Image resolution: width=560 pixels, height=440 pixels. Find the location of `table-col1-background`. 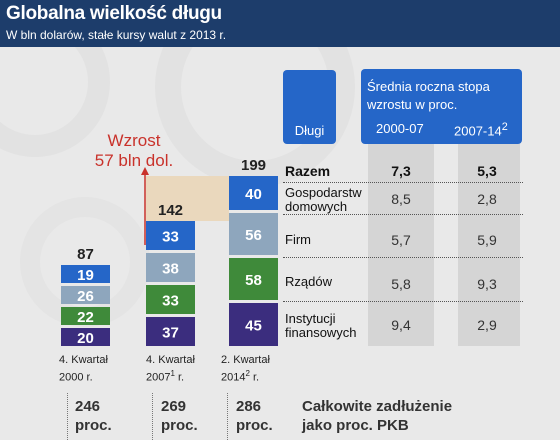

table-col1-background is located at coordinates (401, 245).